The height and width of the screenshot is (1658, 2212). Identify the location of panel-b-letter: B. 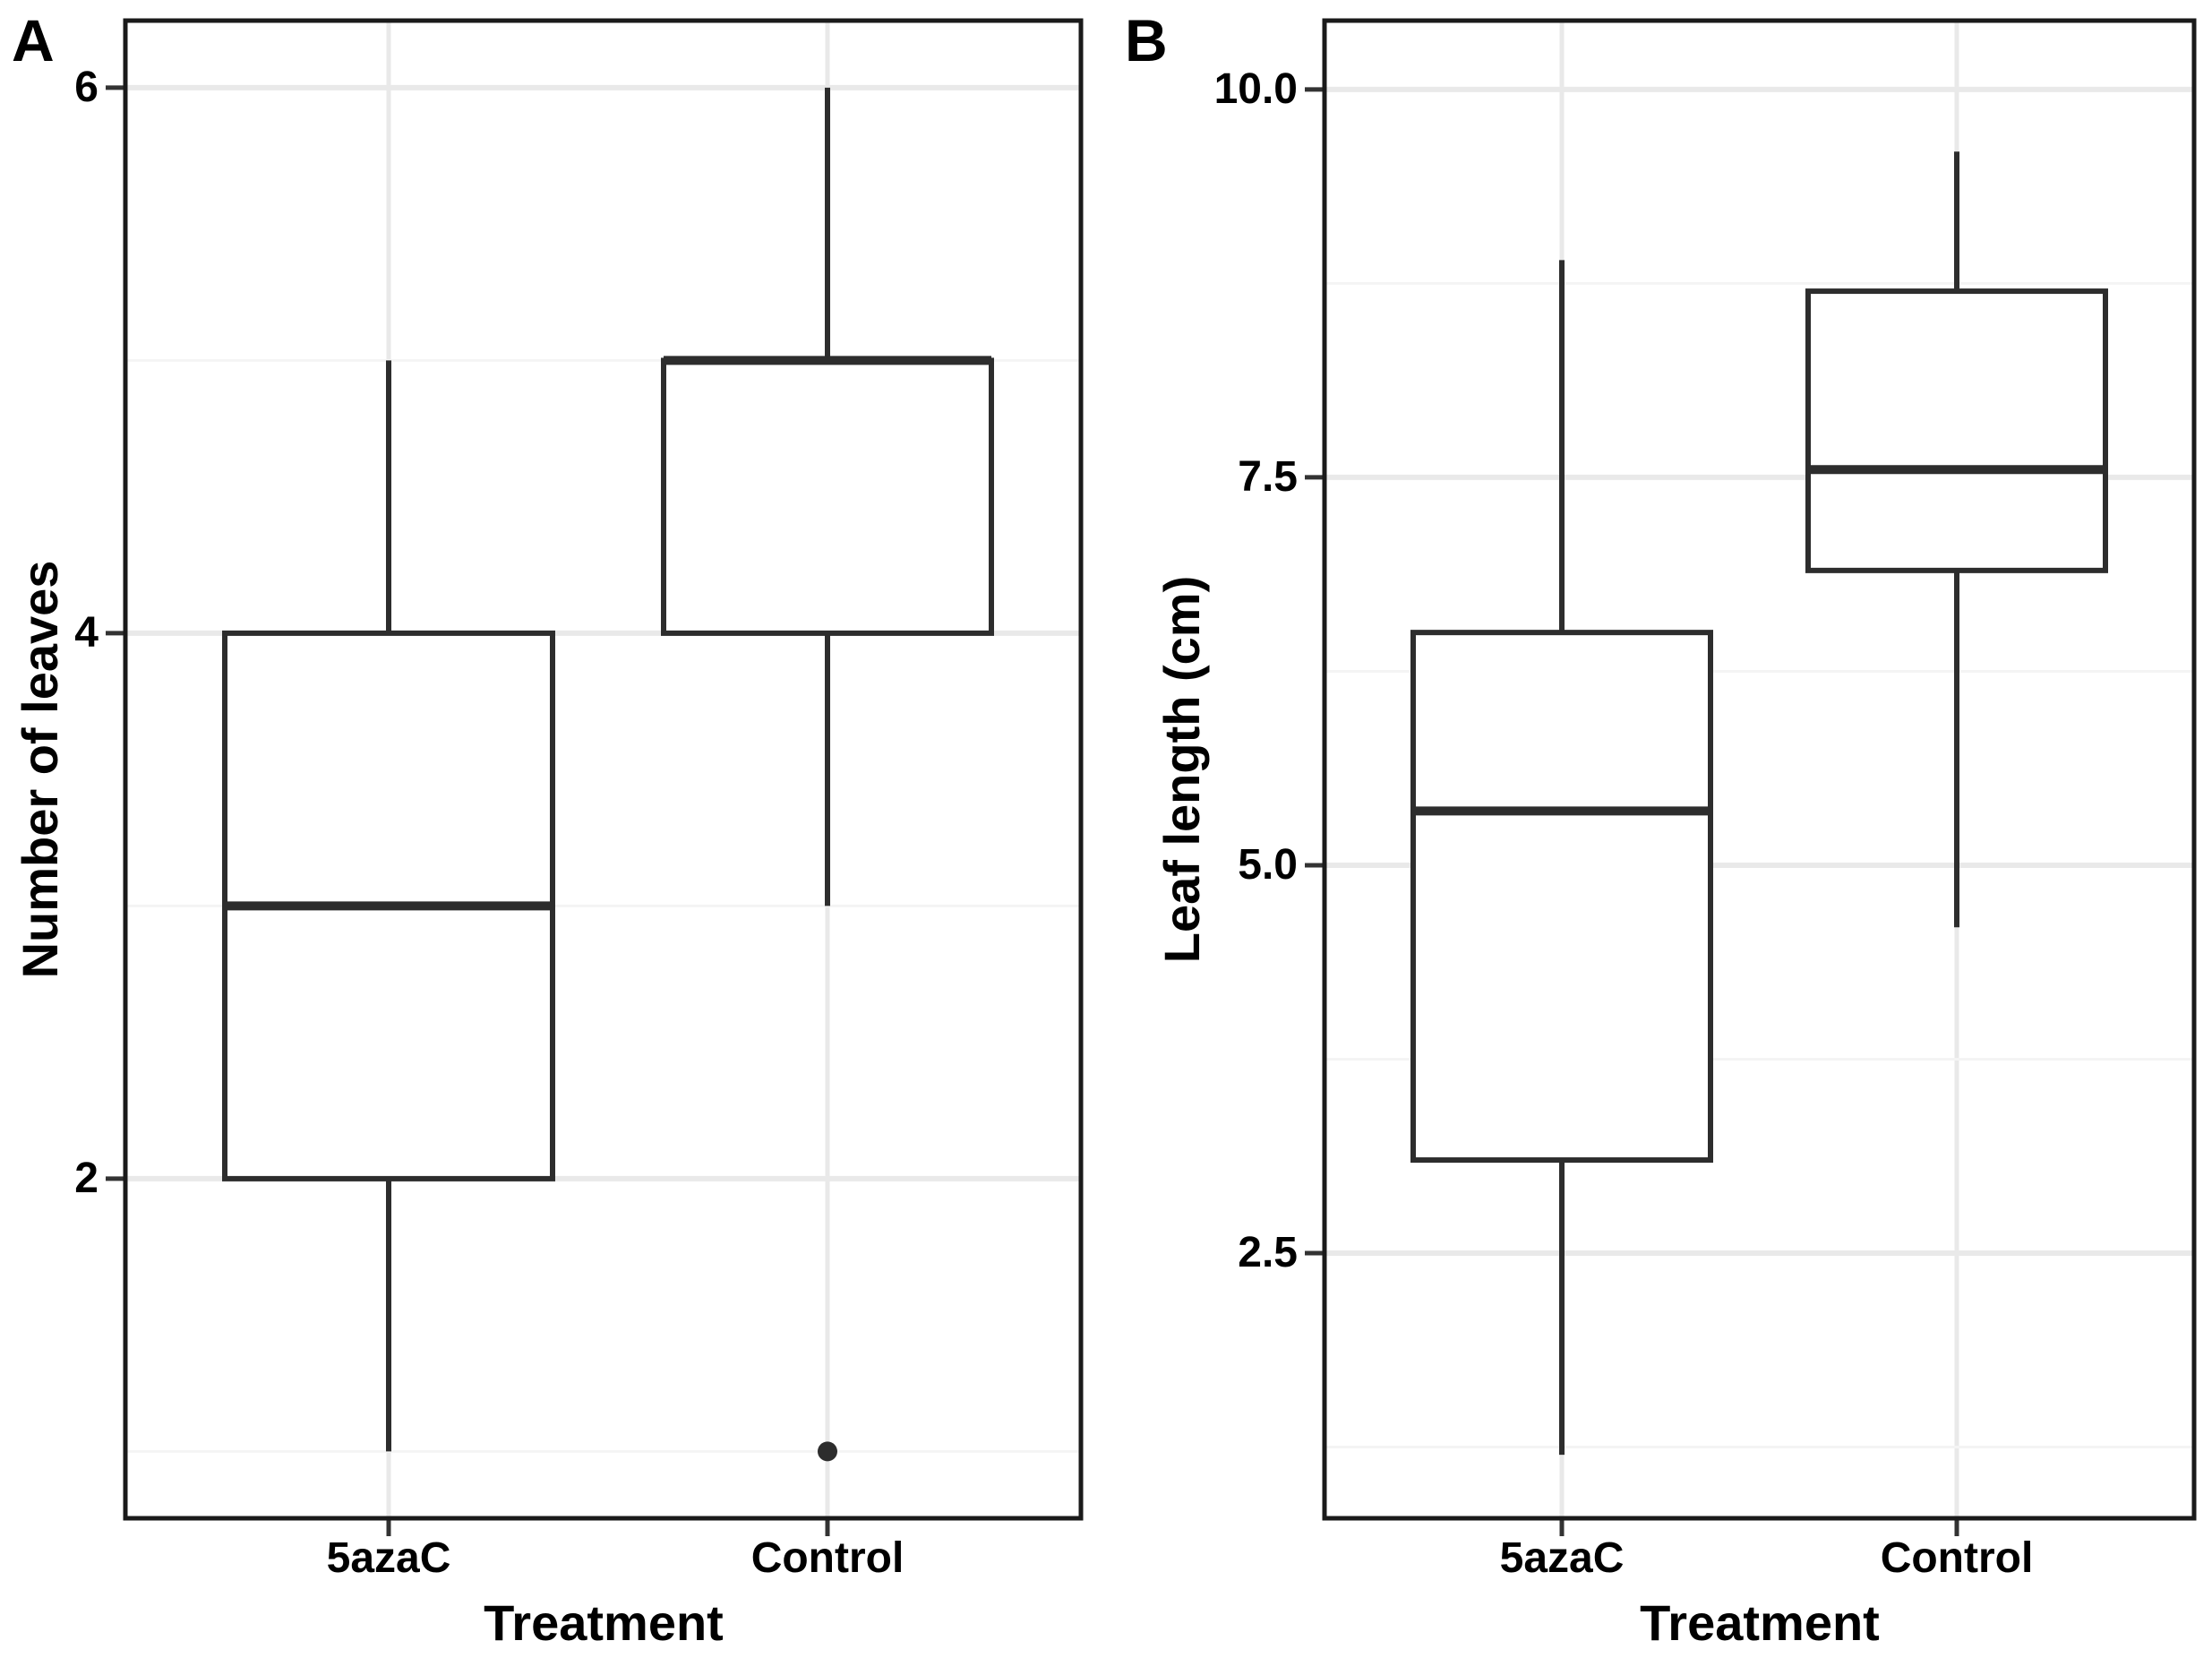
(1146, 40).